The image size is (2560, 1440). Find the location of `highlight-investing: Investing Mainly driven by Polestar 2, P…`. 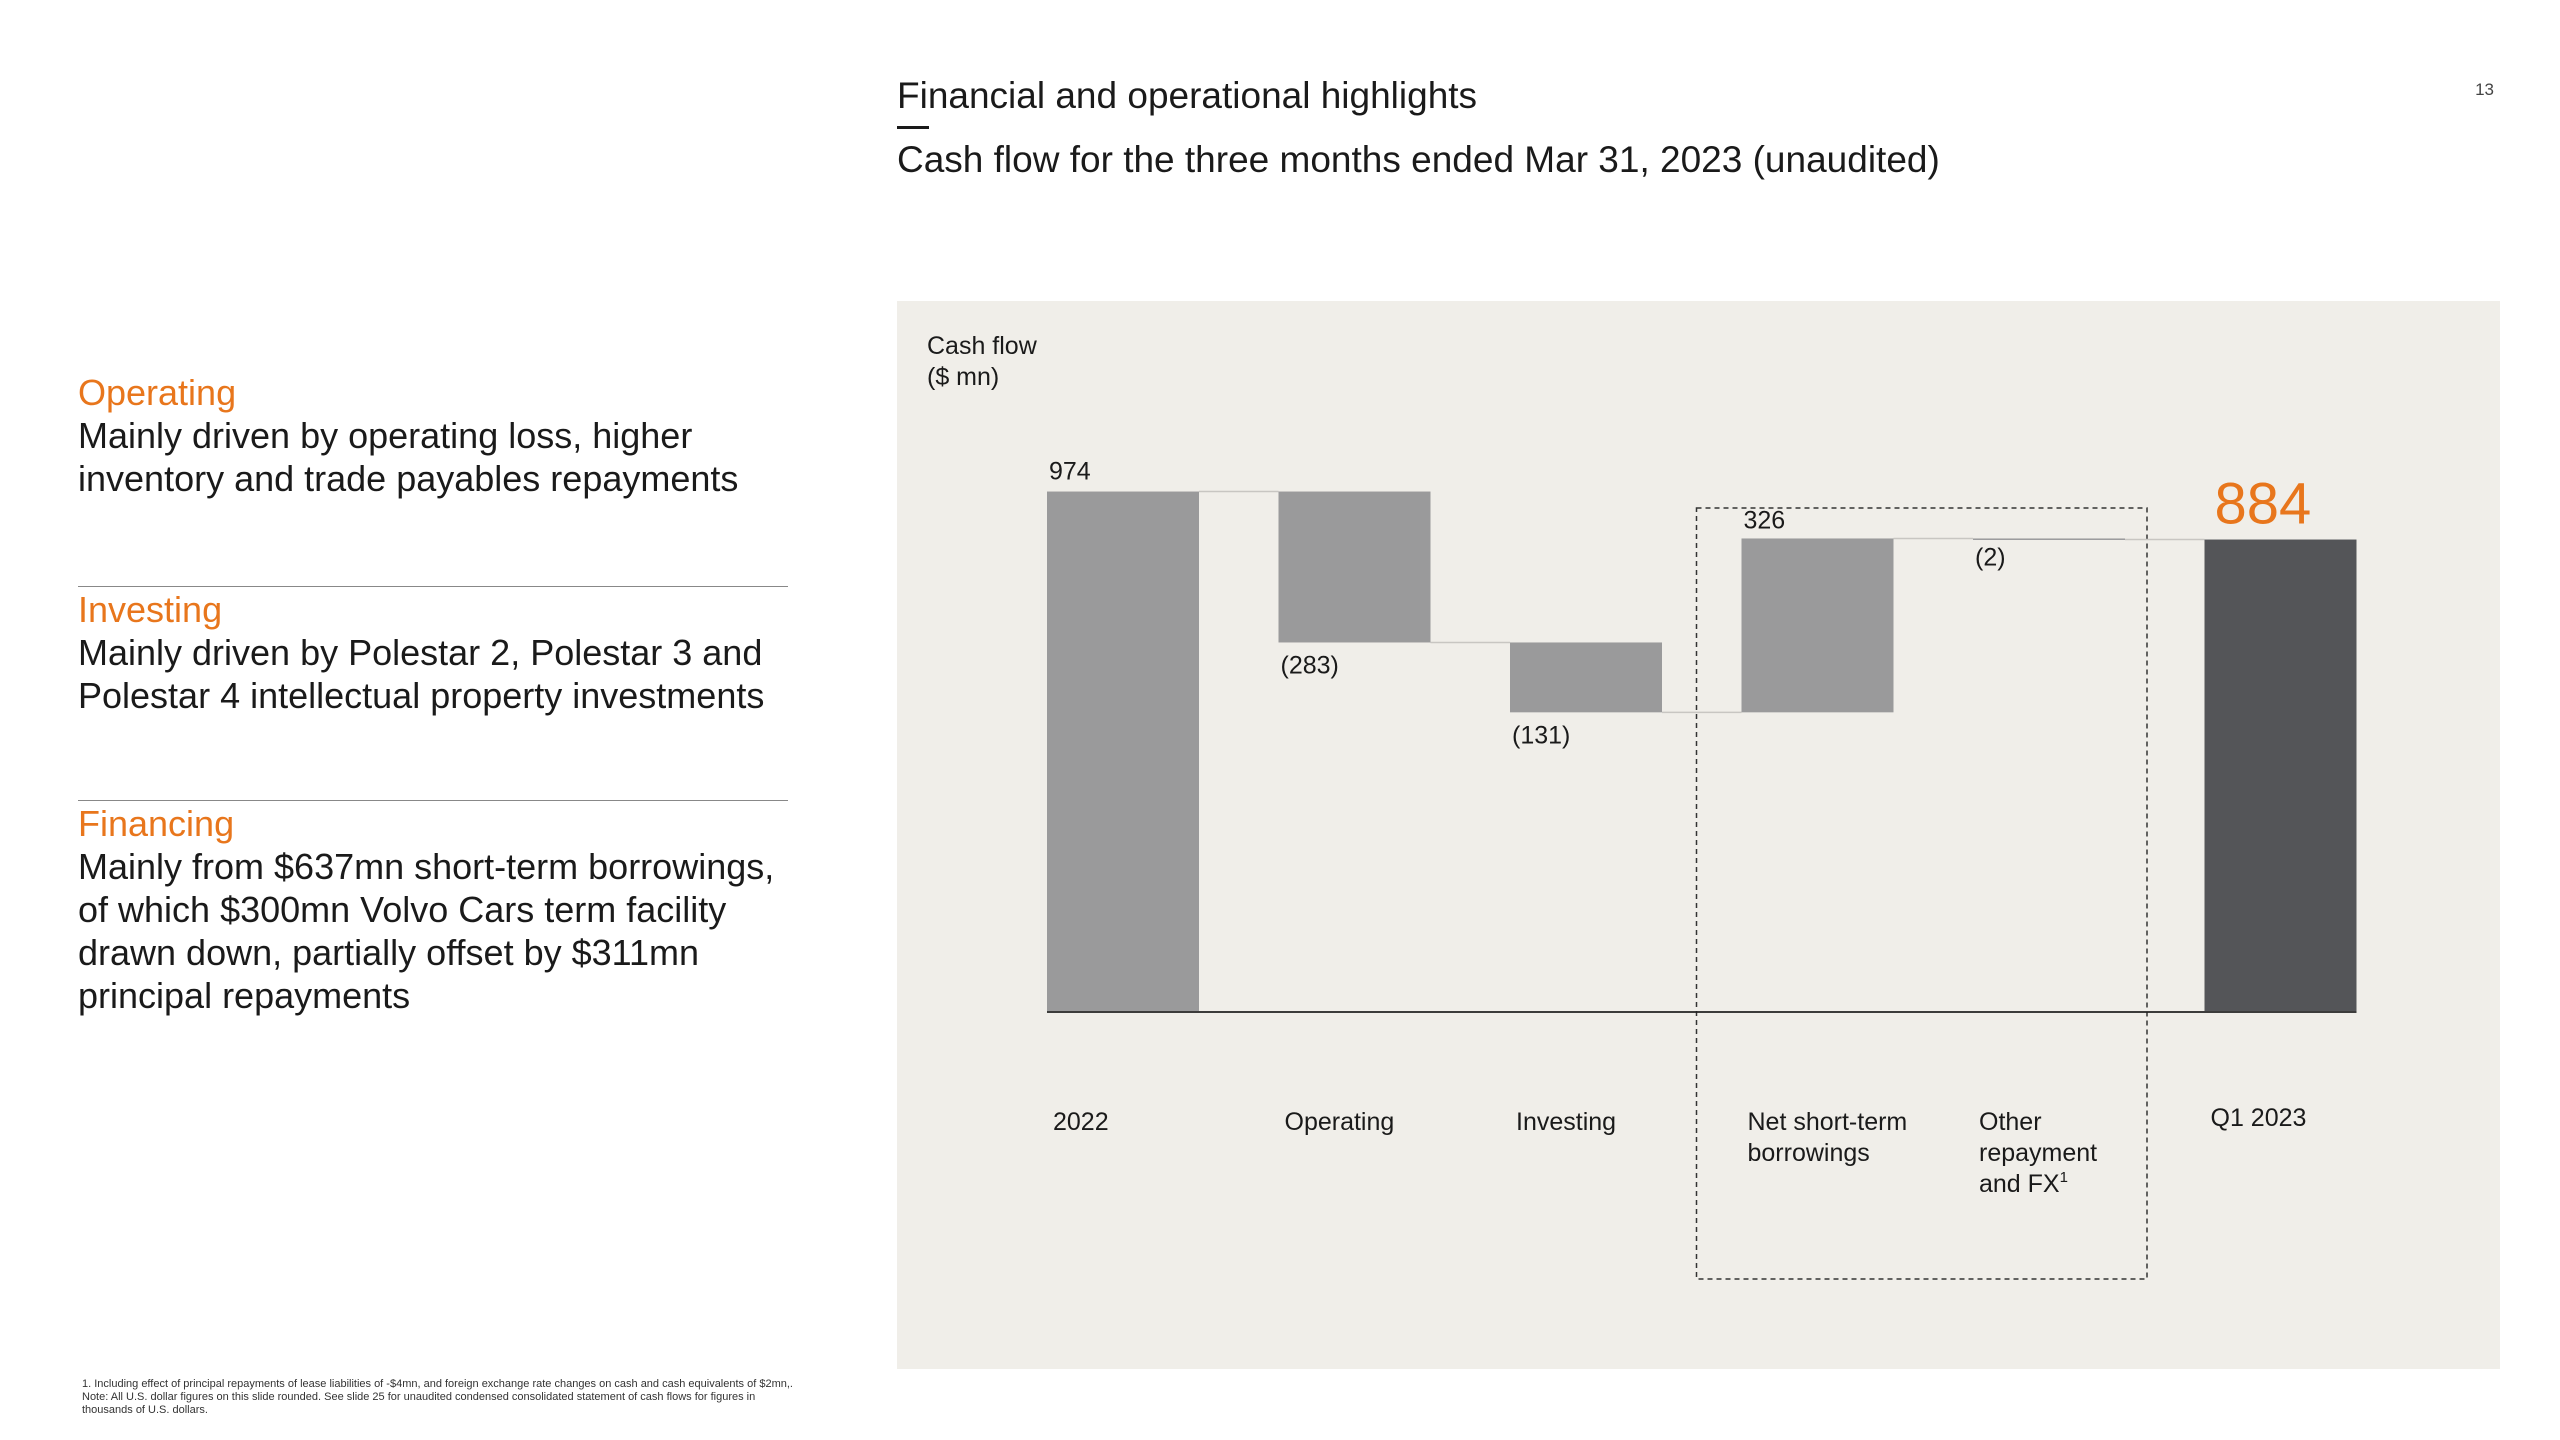

highlight-investing: Investing Mainly driven by Polestar 2, P… is located at coordinates (433, 651).